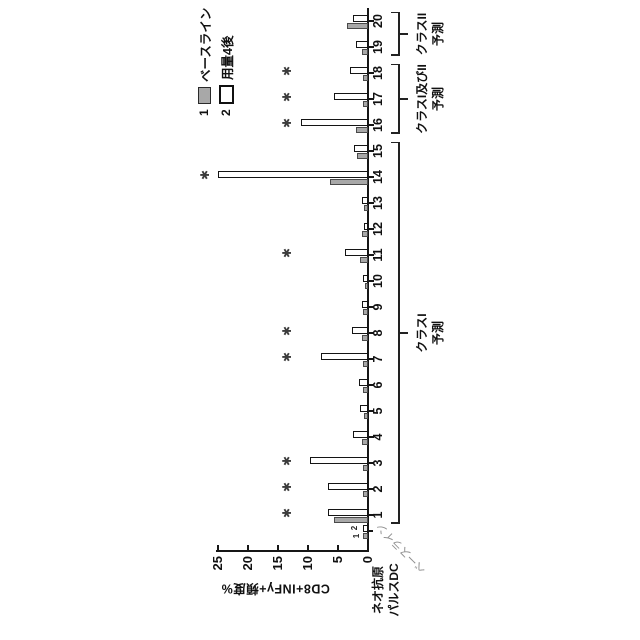 The image size is (640, 640). What do you see at coordinates (366, 208) in the screenshot?
I see `bar-baseline-cat13` at bounding box center [366, 208].